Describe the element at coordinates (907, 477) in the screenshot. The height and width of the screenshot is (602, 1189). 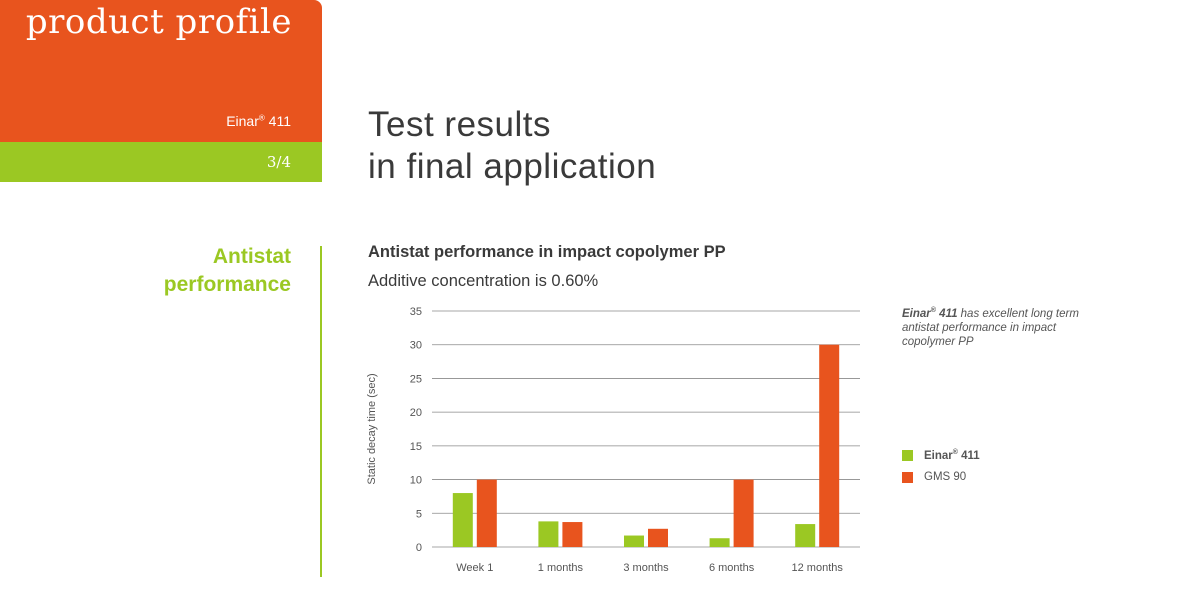
I see `legend-swatch-gms90` at that location.